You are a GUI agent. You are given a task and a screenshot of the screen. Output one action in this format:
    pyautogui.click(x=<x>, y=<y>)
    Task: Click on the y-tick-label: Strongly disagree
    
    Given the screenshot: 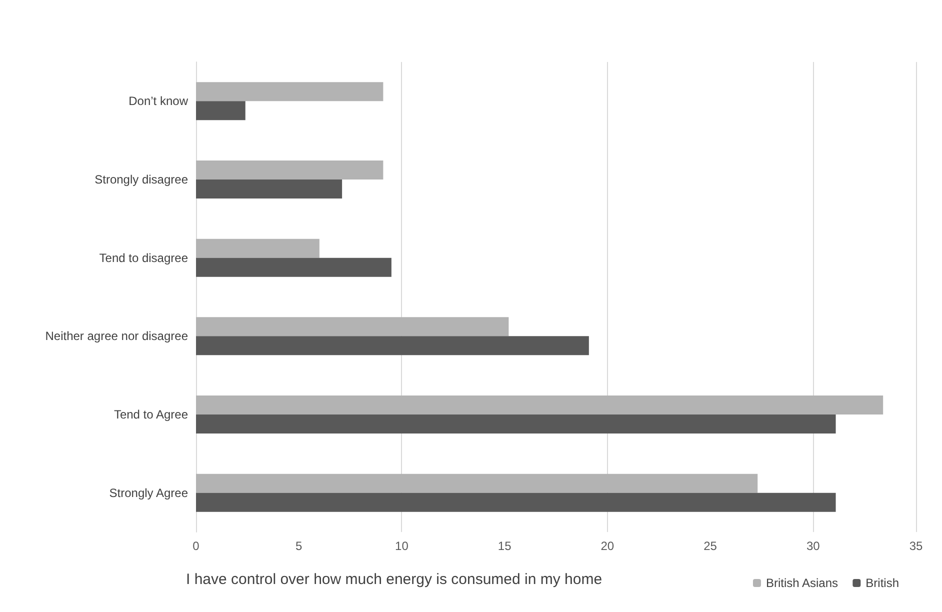 What is the action you would take?
    pyautogui.click(x=141, y=179)
    